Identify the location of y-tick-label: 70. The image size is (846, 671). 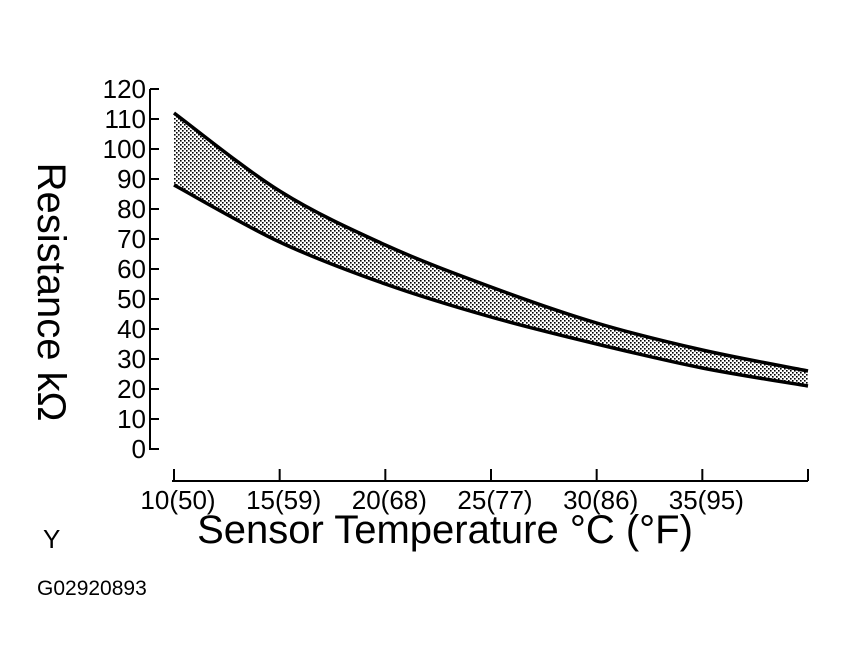
(131, 239).